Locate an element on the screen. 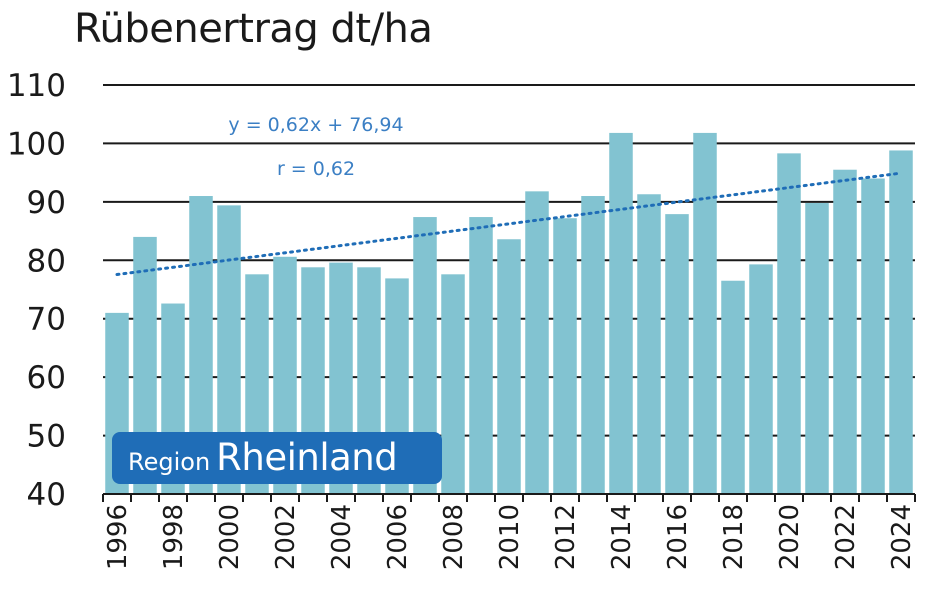  bar-2024 is located at coordinates (901, 322).